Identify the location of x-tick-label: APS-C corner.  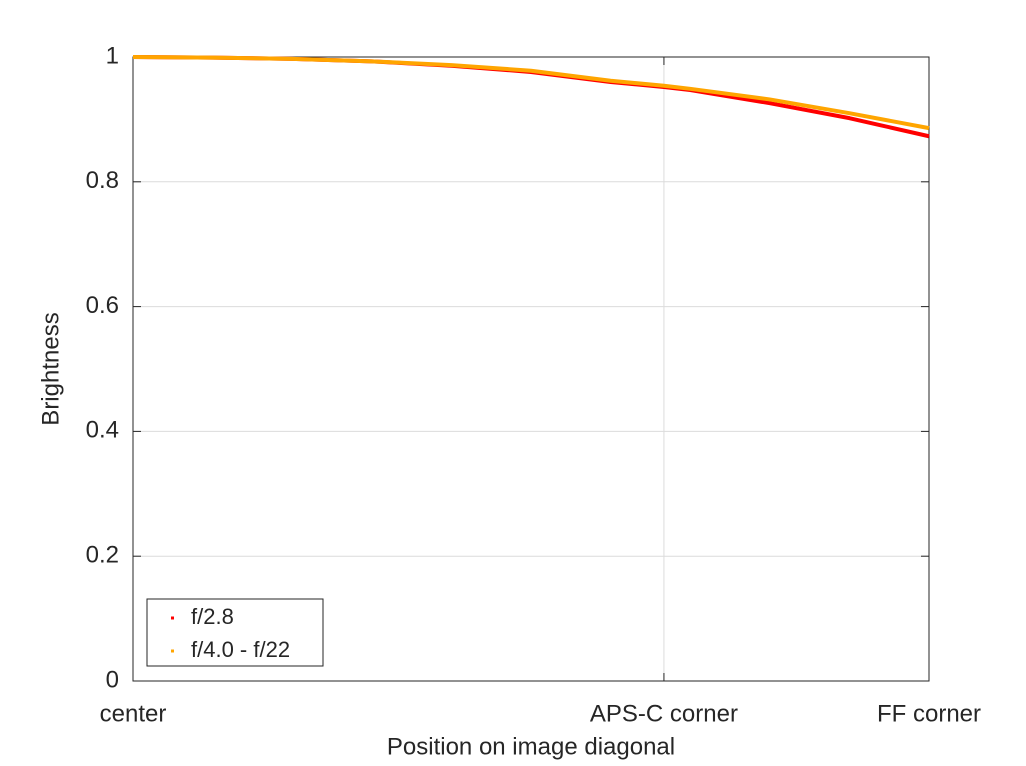
(664, 713).